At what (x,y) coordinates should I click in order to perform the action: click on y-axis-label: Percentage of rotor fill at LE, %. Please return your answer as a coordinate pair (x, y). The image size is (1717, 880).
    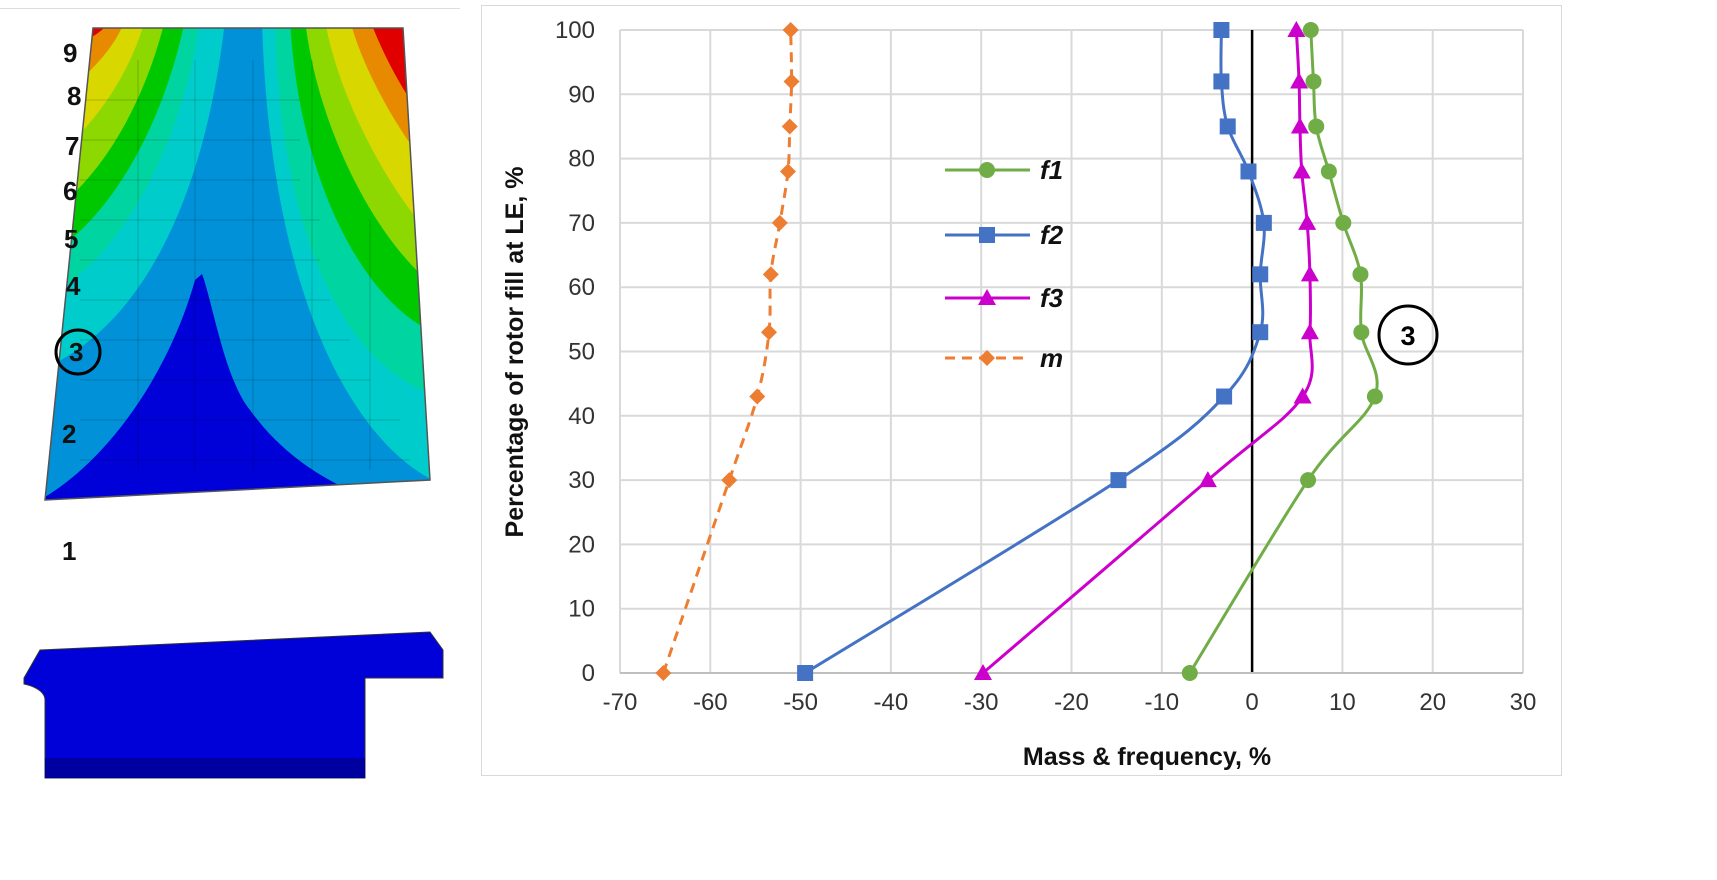
    Looking at the image, I should click on (515, 352).